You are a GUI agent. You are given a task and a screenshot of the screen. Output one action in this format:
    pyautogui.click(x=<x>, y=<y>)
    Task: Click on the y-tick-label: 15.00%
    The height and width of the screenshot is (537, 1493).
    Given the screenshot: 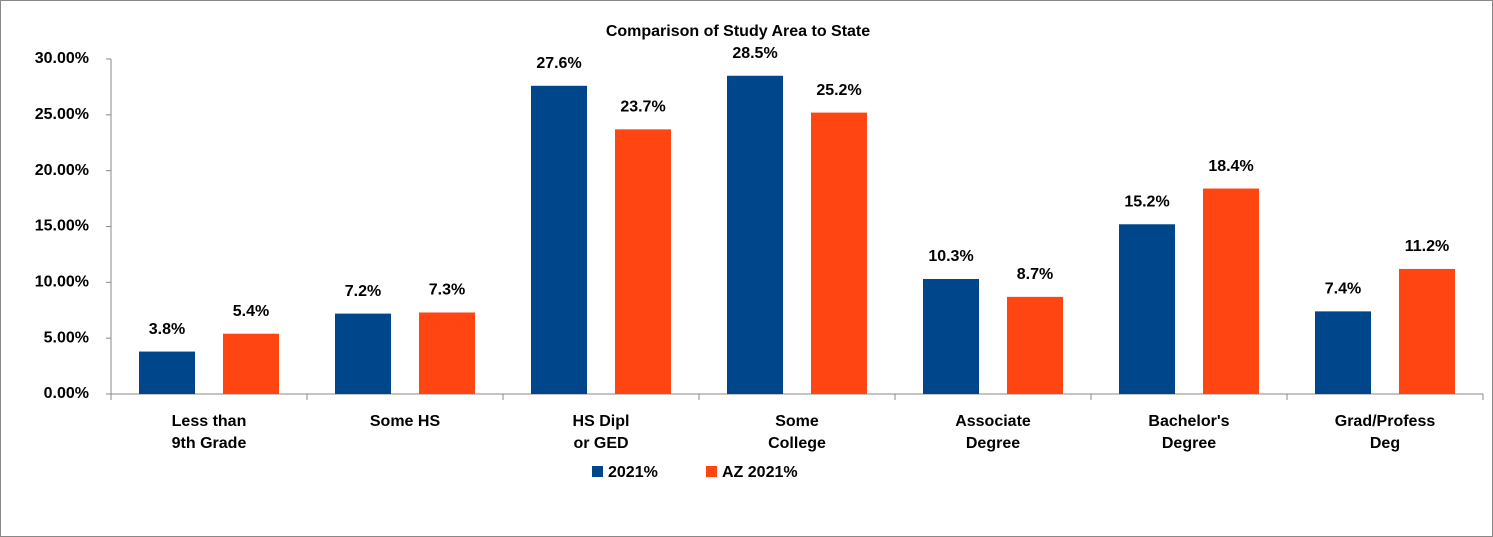 What is the action you would take?
    pyautogui.click(x=62, y=226)
    